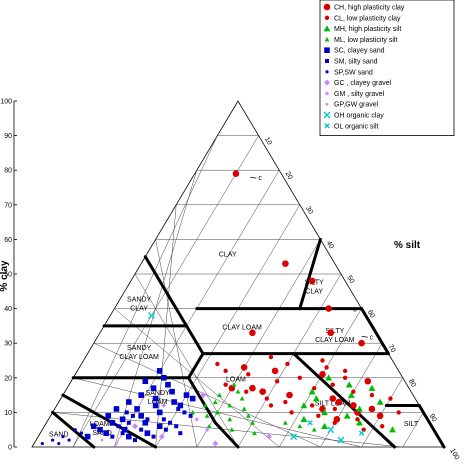 Image resolution: width=474 pixels, height=464 pixels. I want to click on clay-tick-label: 20, so click(8, 378).